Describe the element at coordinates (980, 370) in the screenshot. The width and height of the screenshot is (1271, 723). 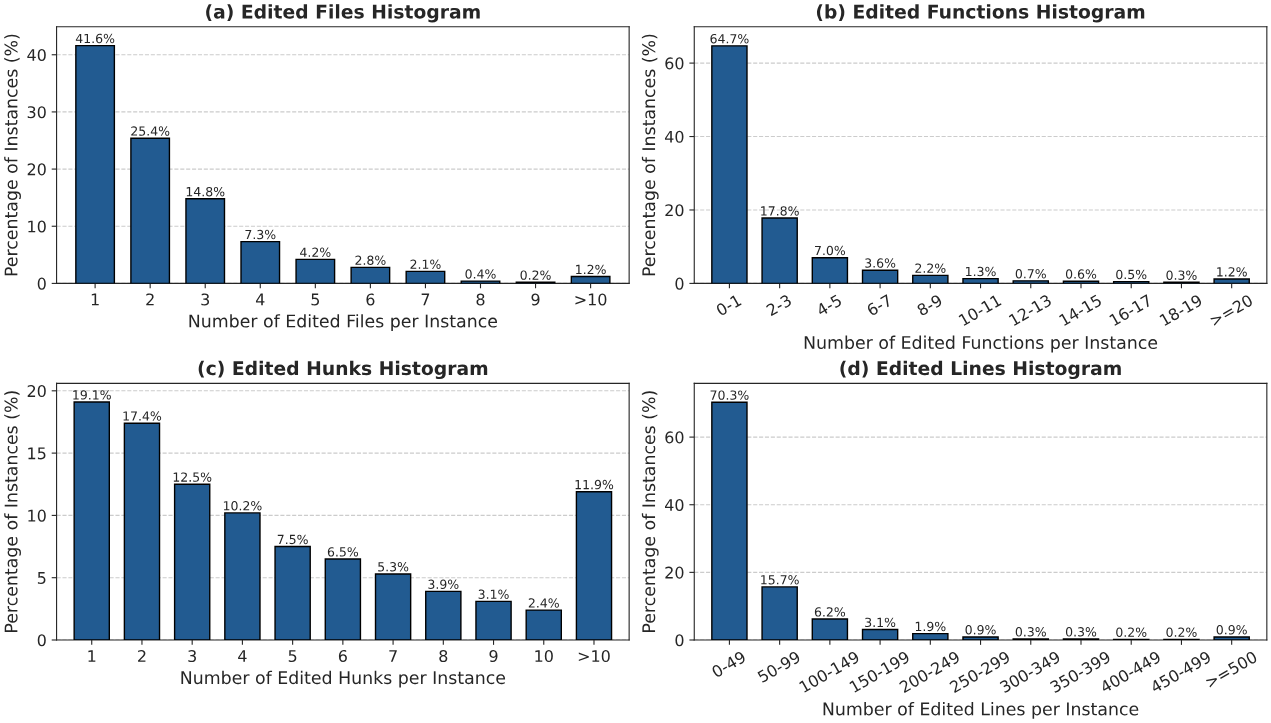
I see `chart-title: (d) Edited Lines Histogram` at that location.